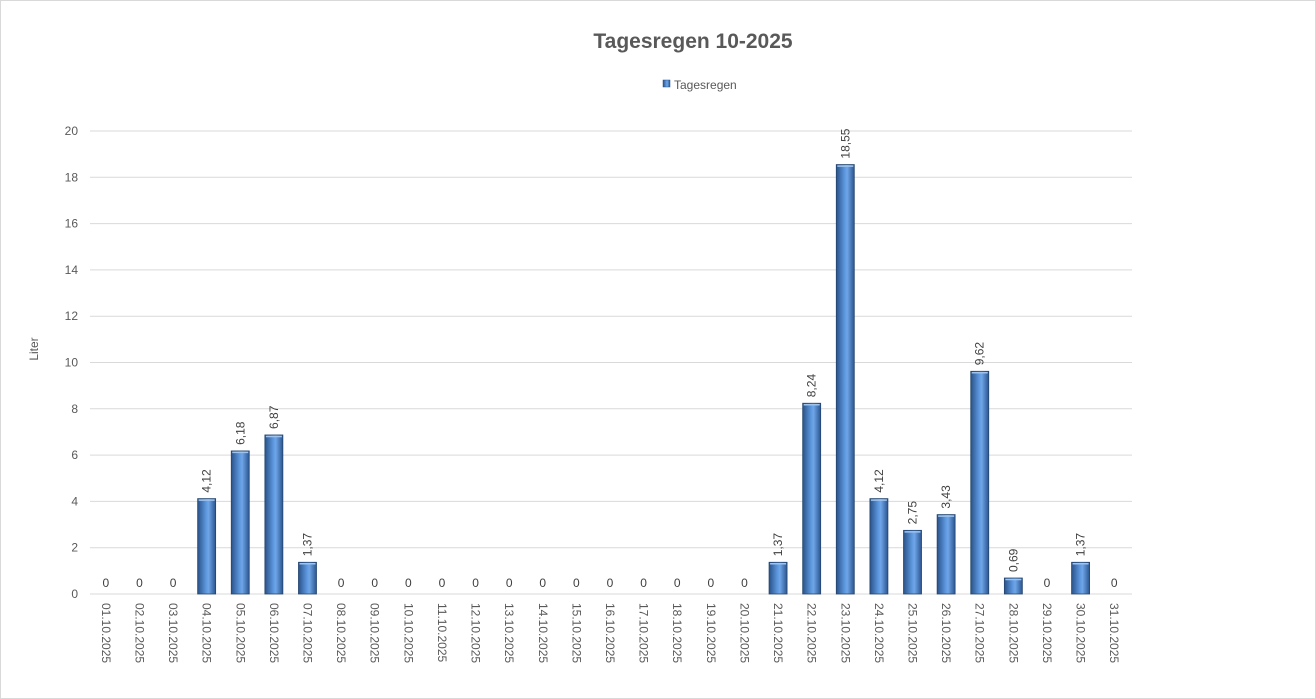  Describe the element at coordinates (1013, 560) in the screenshot. I see `data-label-28.10.2025: 0,69` at that location.